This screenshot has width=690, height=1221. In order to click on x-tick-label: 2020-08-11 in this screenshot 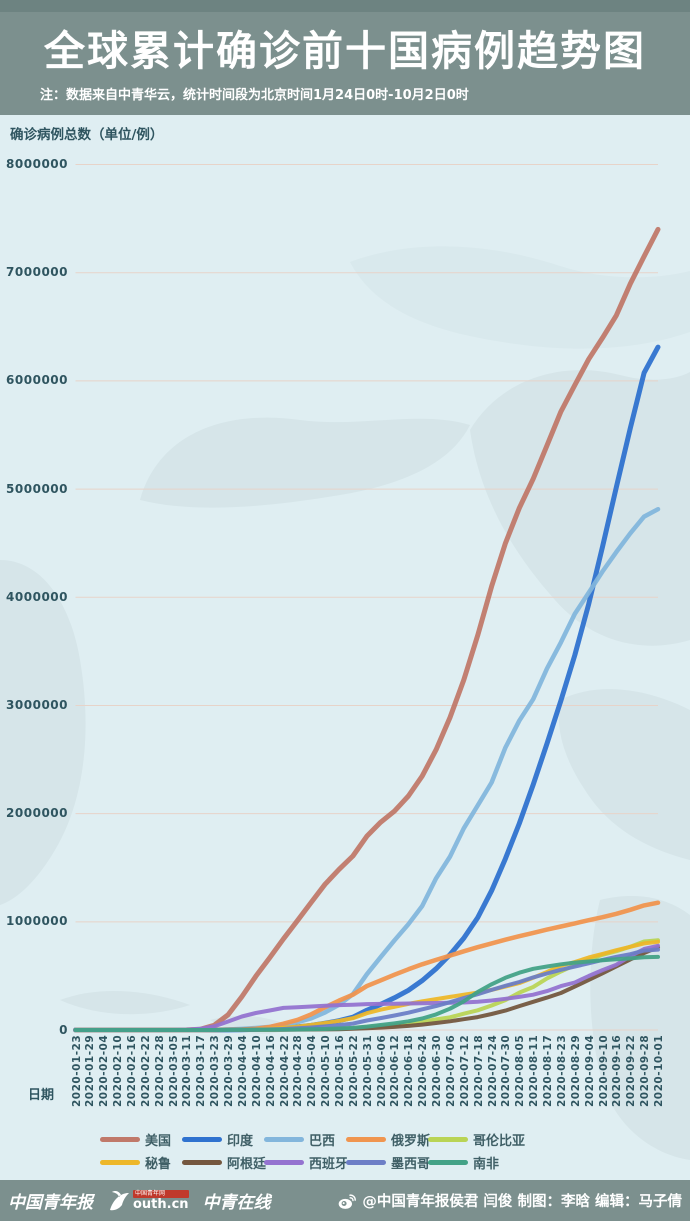, I will do `click(534, 1070)`.